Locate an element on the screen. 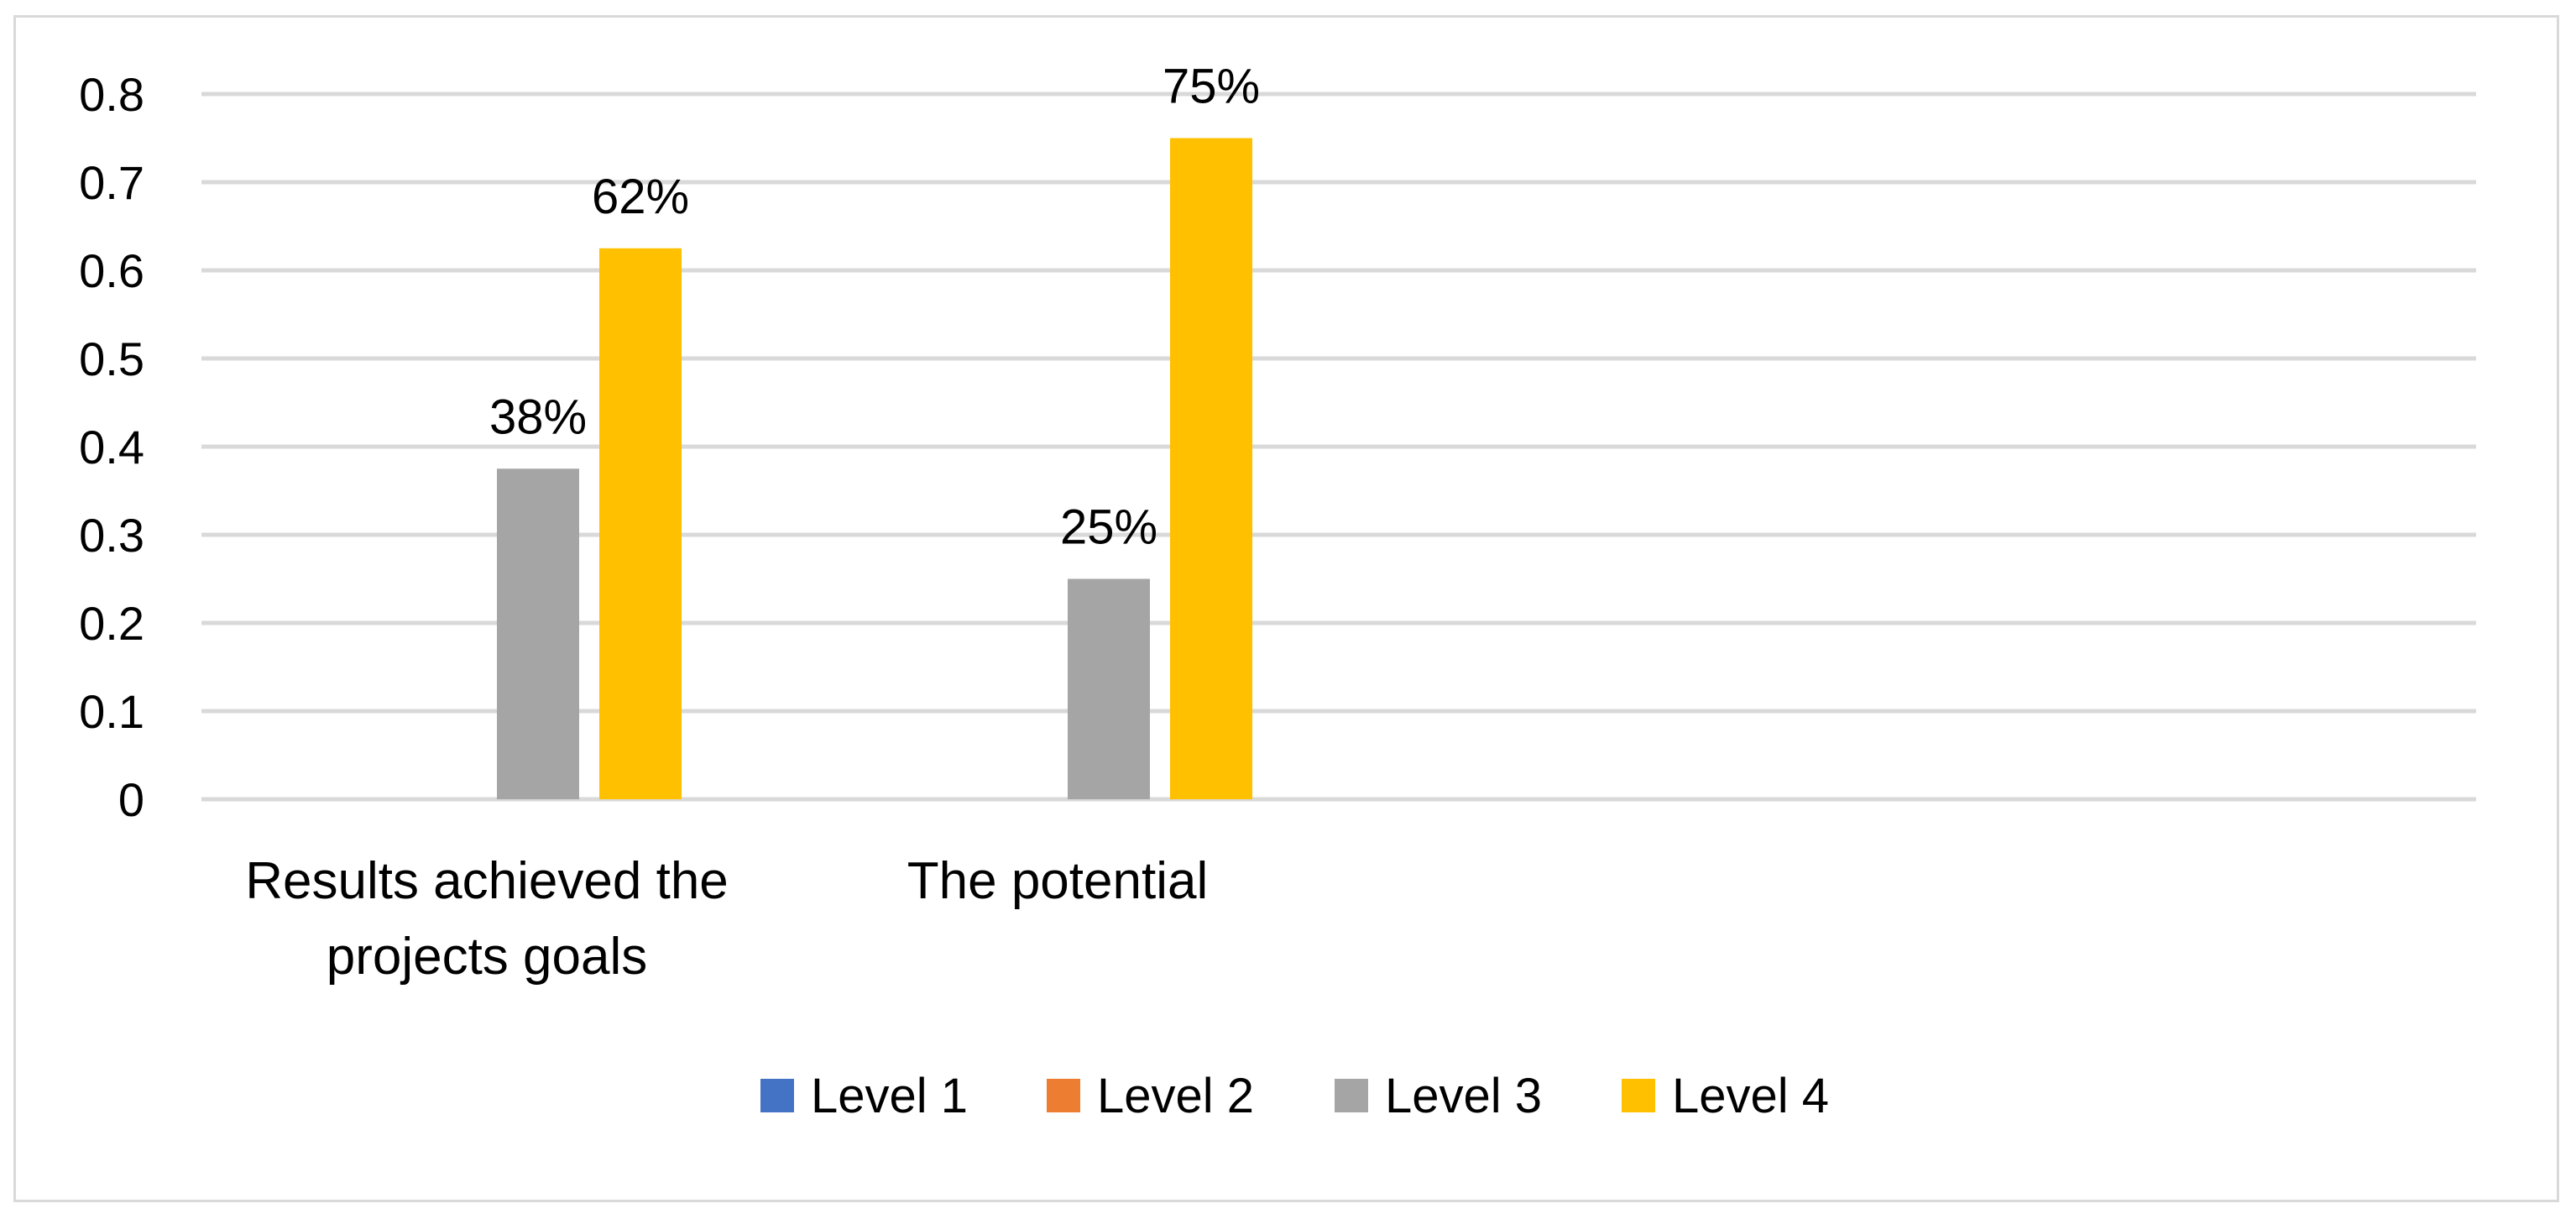 The height and width of the screenshot is (1219, 2576). legend-label: Level 2 is located at coordinates (1175, 1096).